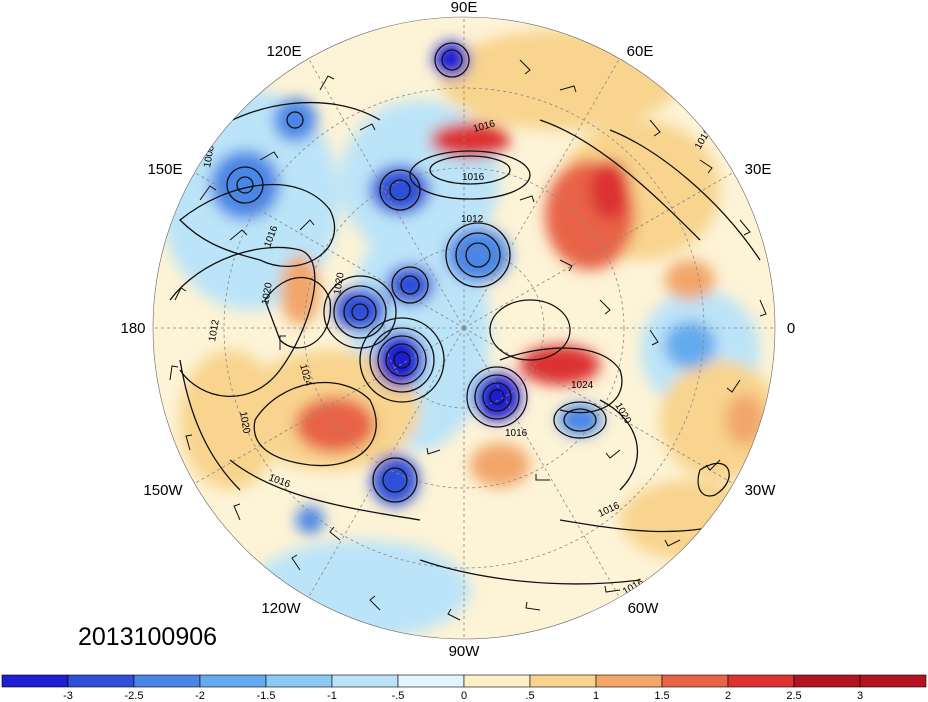 This screenshot has width=928, height=702. I want to click on blob-pos-canada, so click(500, 465).